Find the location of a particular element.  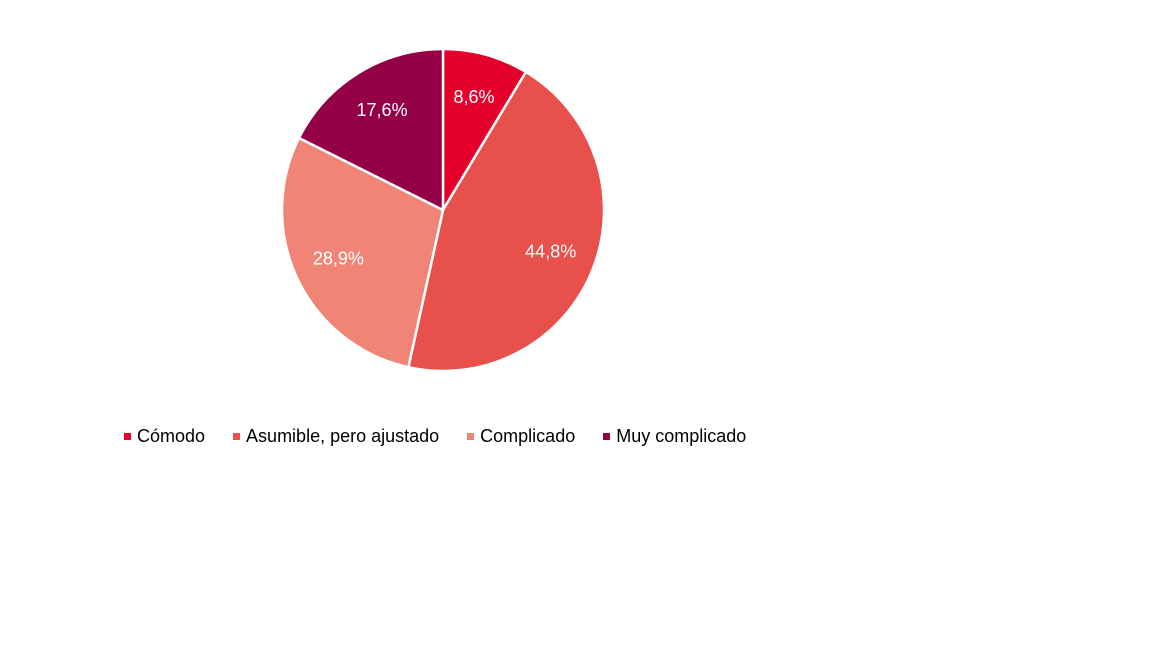

legend-label-1: Cómodo is located at coordinates (171, 436).